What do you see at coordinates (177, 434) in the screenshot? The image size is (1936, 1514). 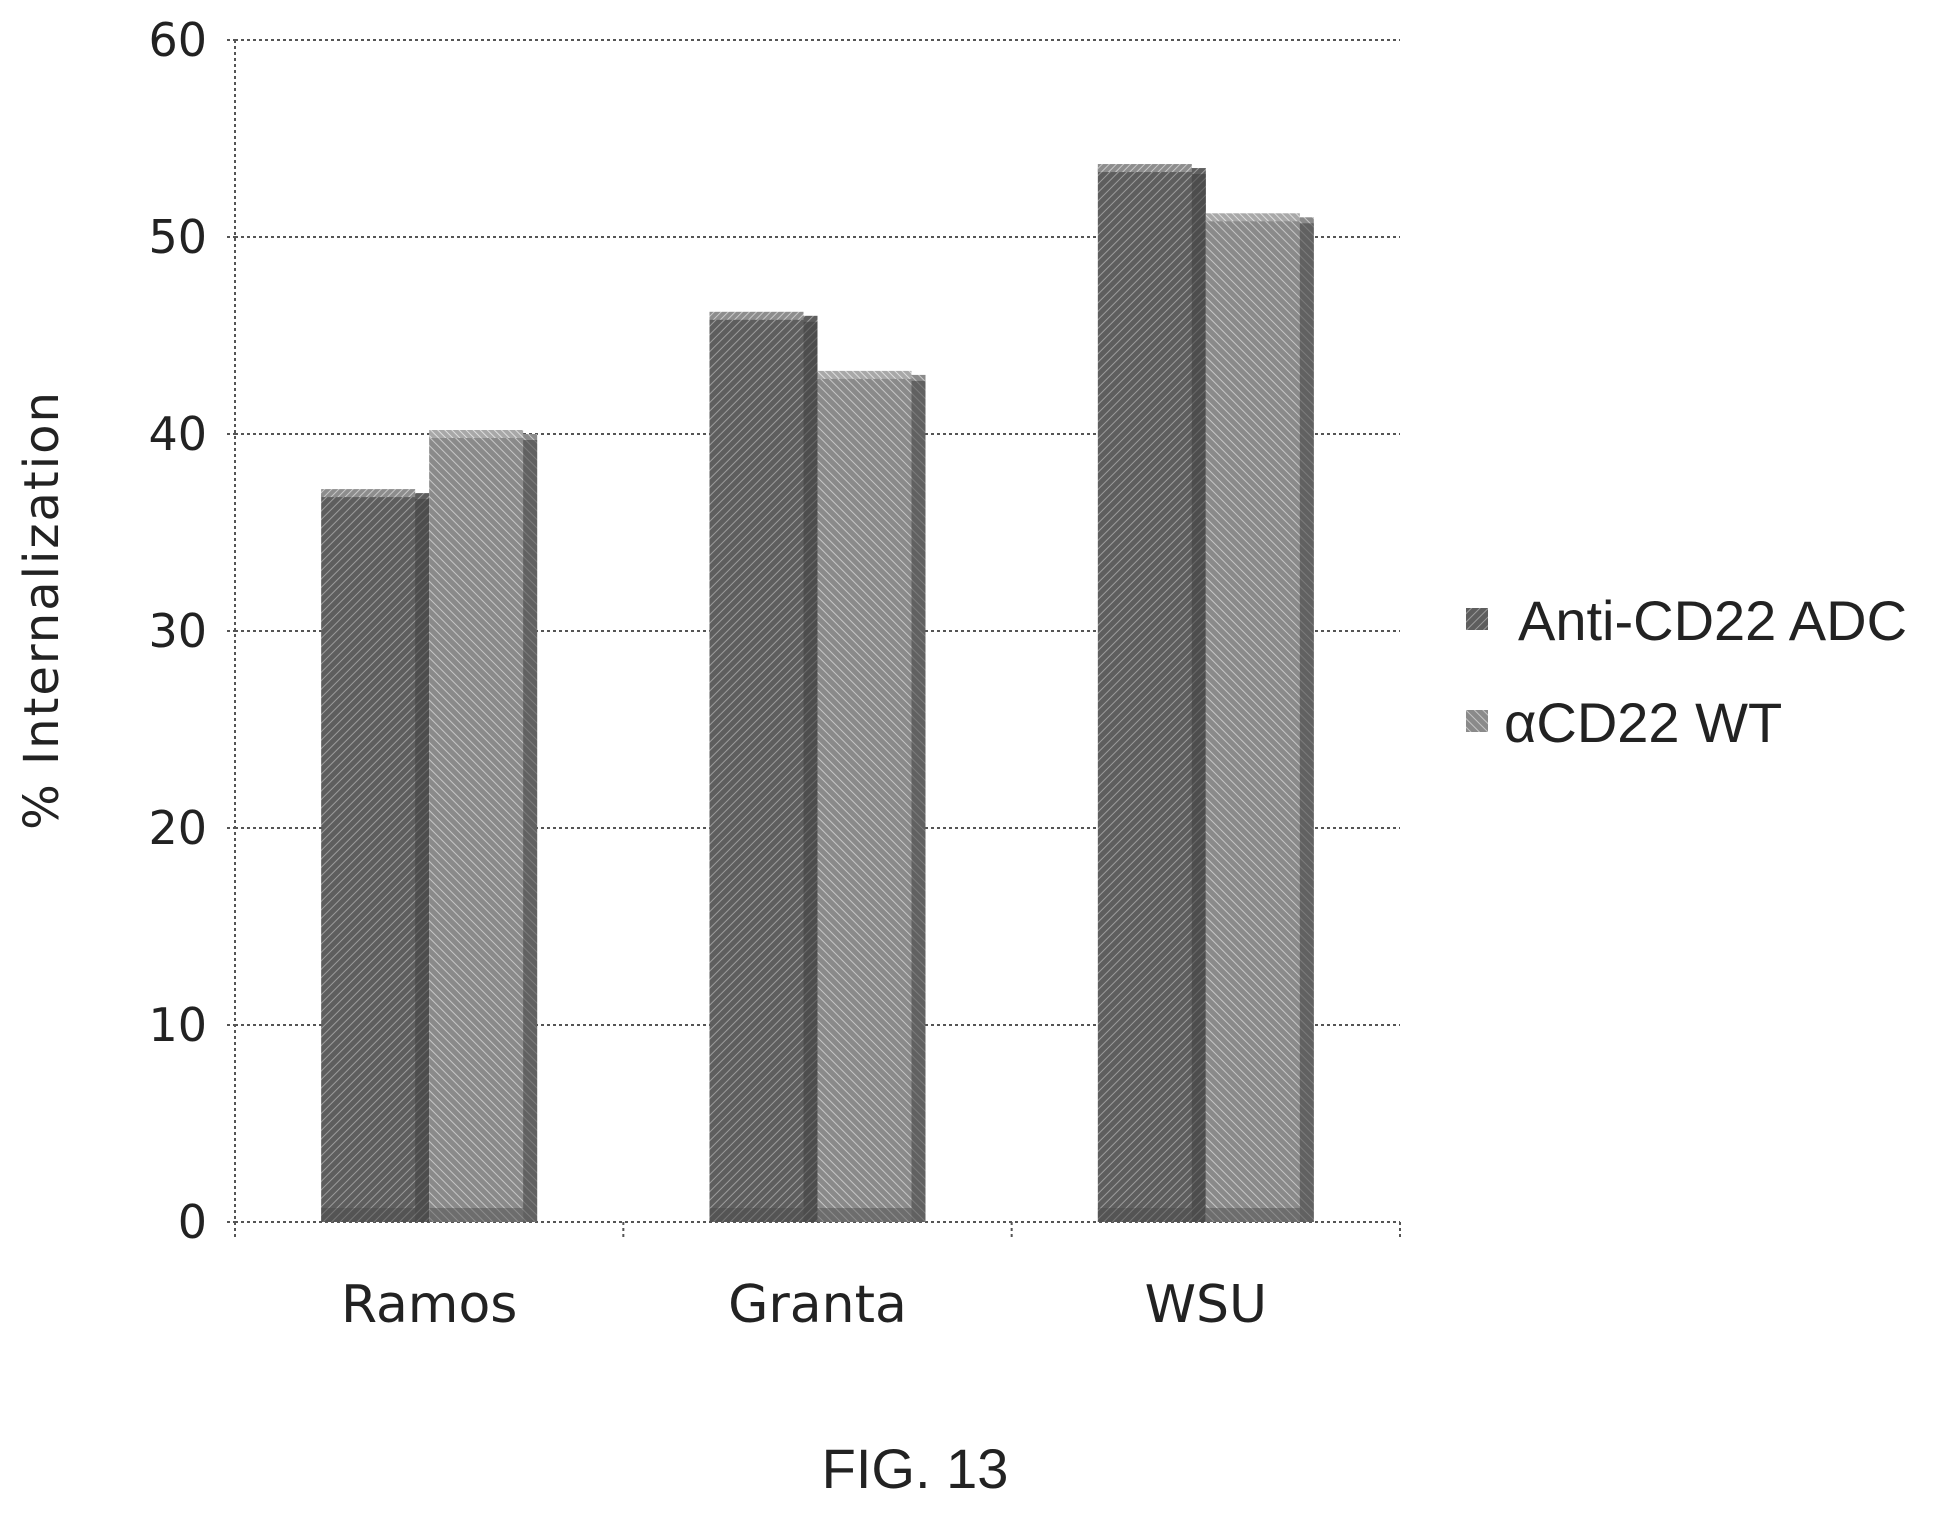 I see `y-tick-label: 40` at bounding box center [177, 434].